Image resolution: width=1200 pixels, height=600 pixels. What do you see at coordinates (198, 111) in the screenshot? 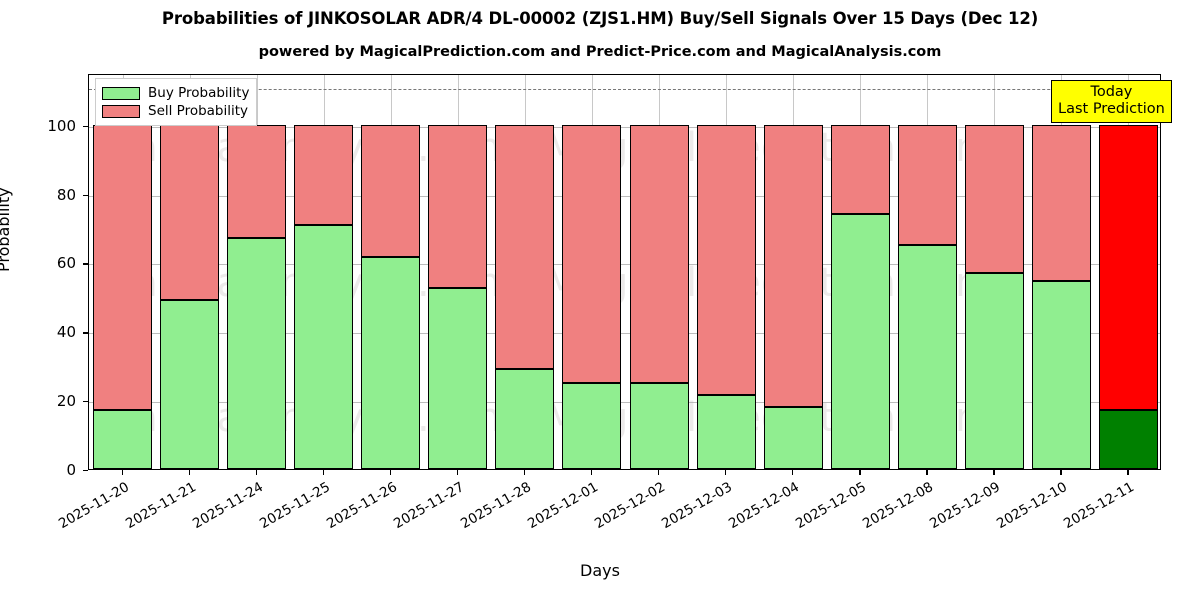
I see `legend-label-sell: Sell Probability` at bounding box center [198, 111].